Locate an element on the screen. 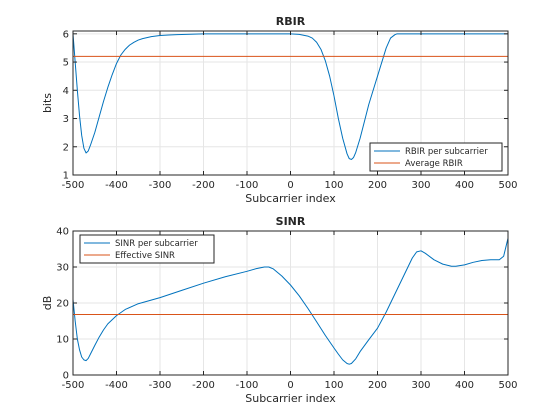 This screenshot has height=420, width=560. legend-label: RBIR per subcarrier is located at coordinates (446, 152).